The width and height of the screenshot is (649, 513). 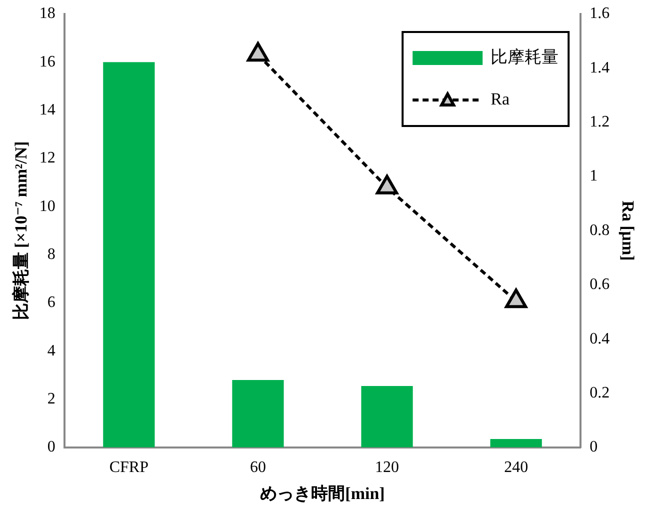 What do you see at coordinates (21, 230) in the screenshot?
I see `y-axis-title: 比摩耗量 [×10⁻⁷ mm²/N]` at bounding box center [21, 230].